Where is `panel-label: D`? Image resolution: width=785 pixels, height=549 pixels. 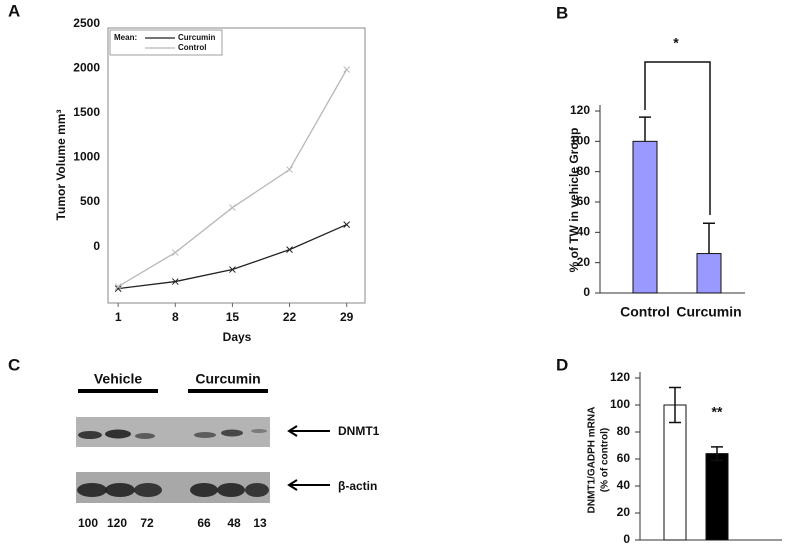
panel-label: D is located at coordinates (562, 364).